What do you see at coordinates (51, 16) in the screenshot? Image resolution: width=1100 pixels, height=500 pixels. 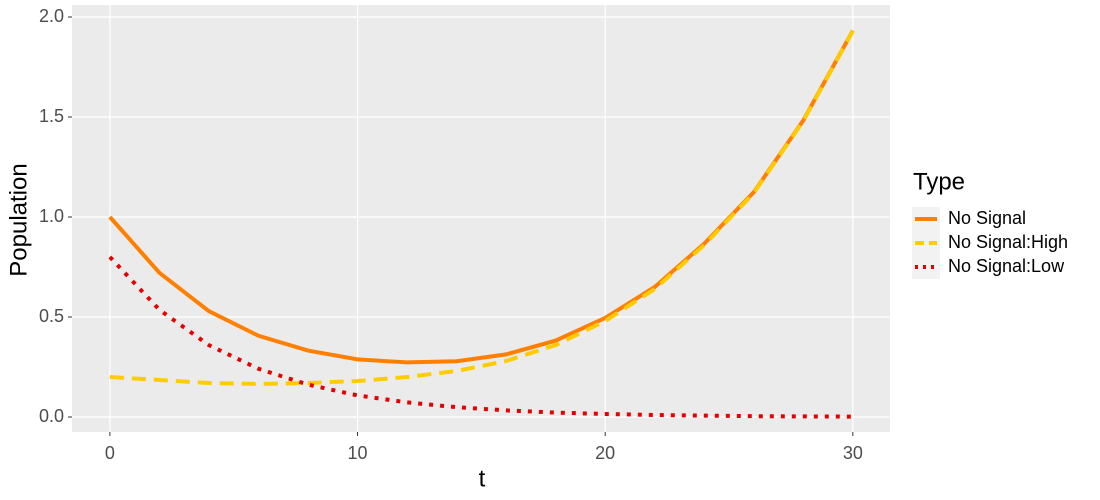 I see `y-tick-label: 2.0` at bounding box center [51, 16].